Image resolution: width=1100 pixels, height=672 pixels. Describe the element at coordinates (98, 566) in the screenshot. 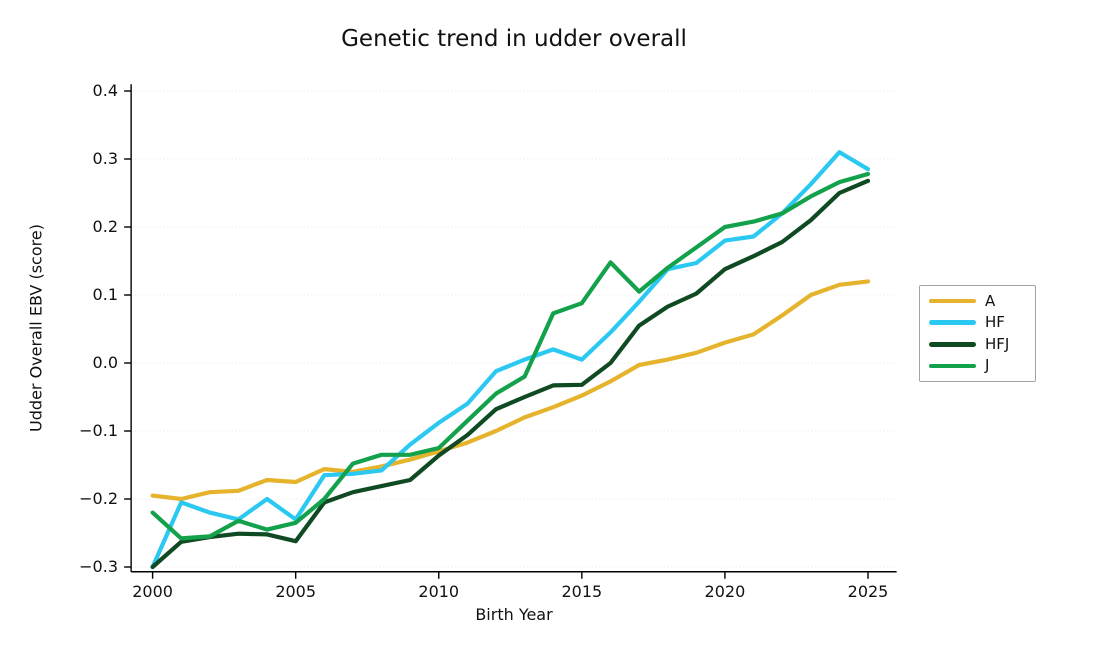

I see `y-tick-label--0.3: −0.3` at that location.